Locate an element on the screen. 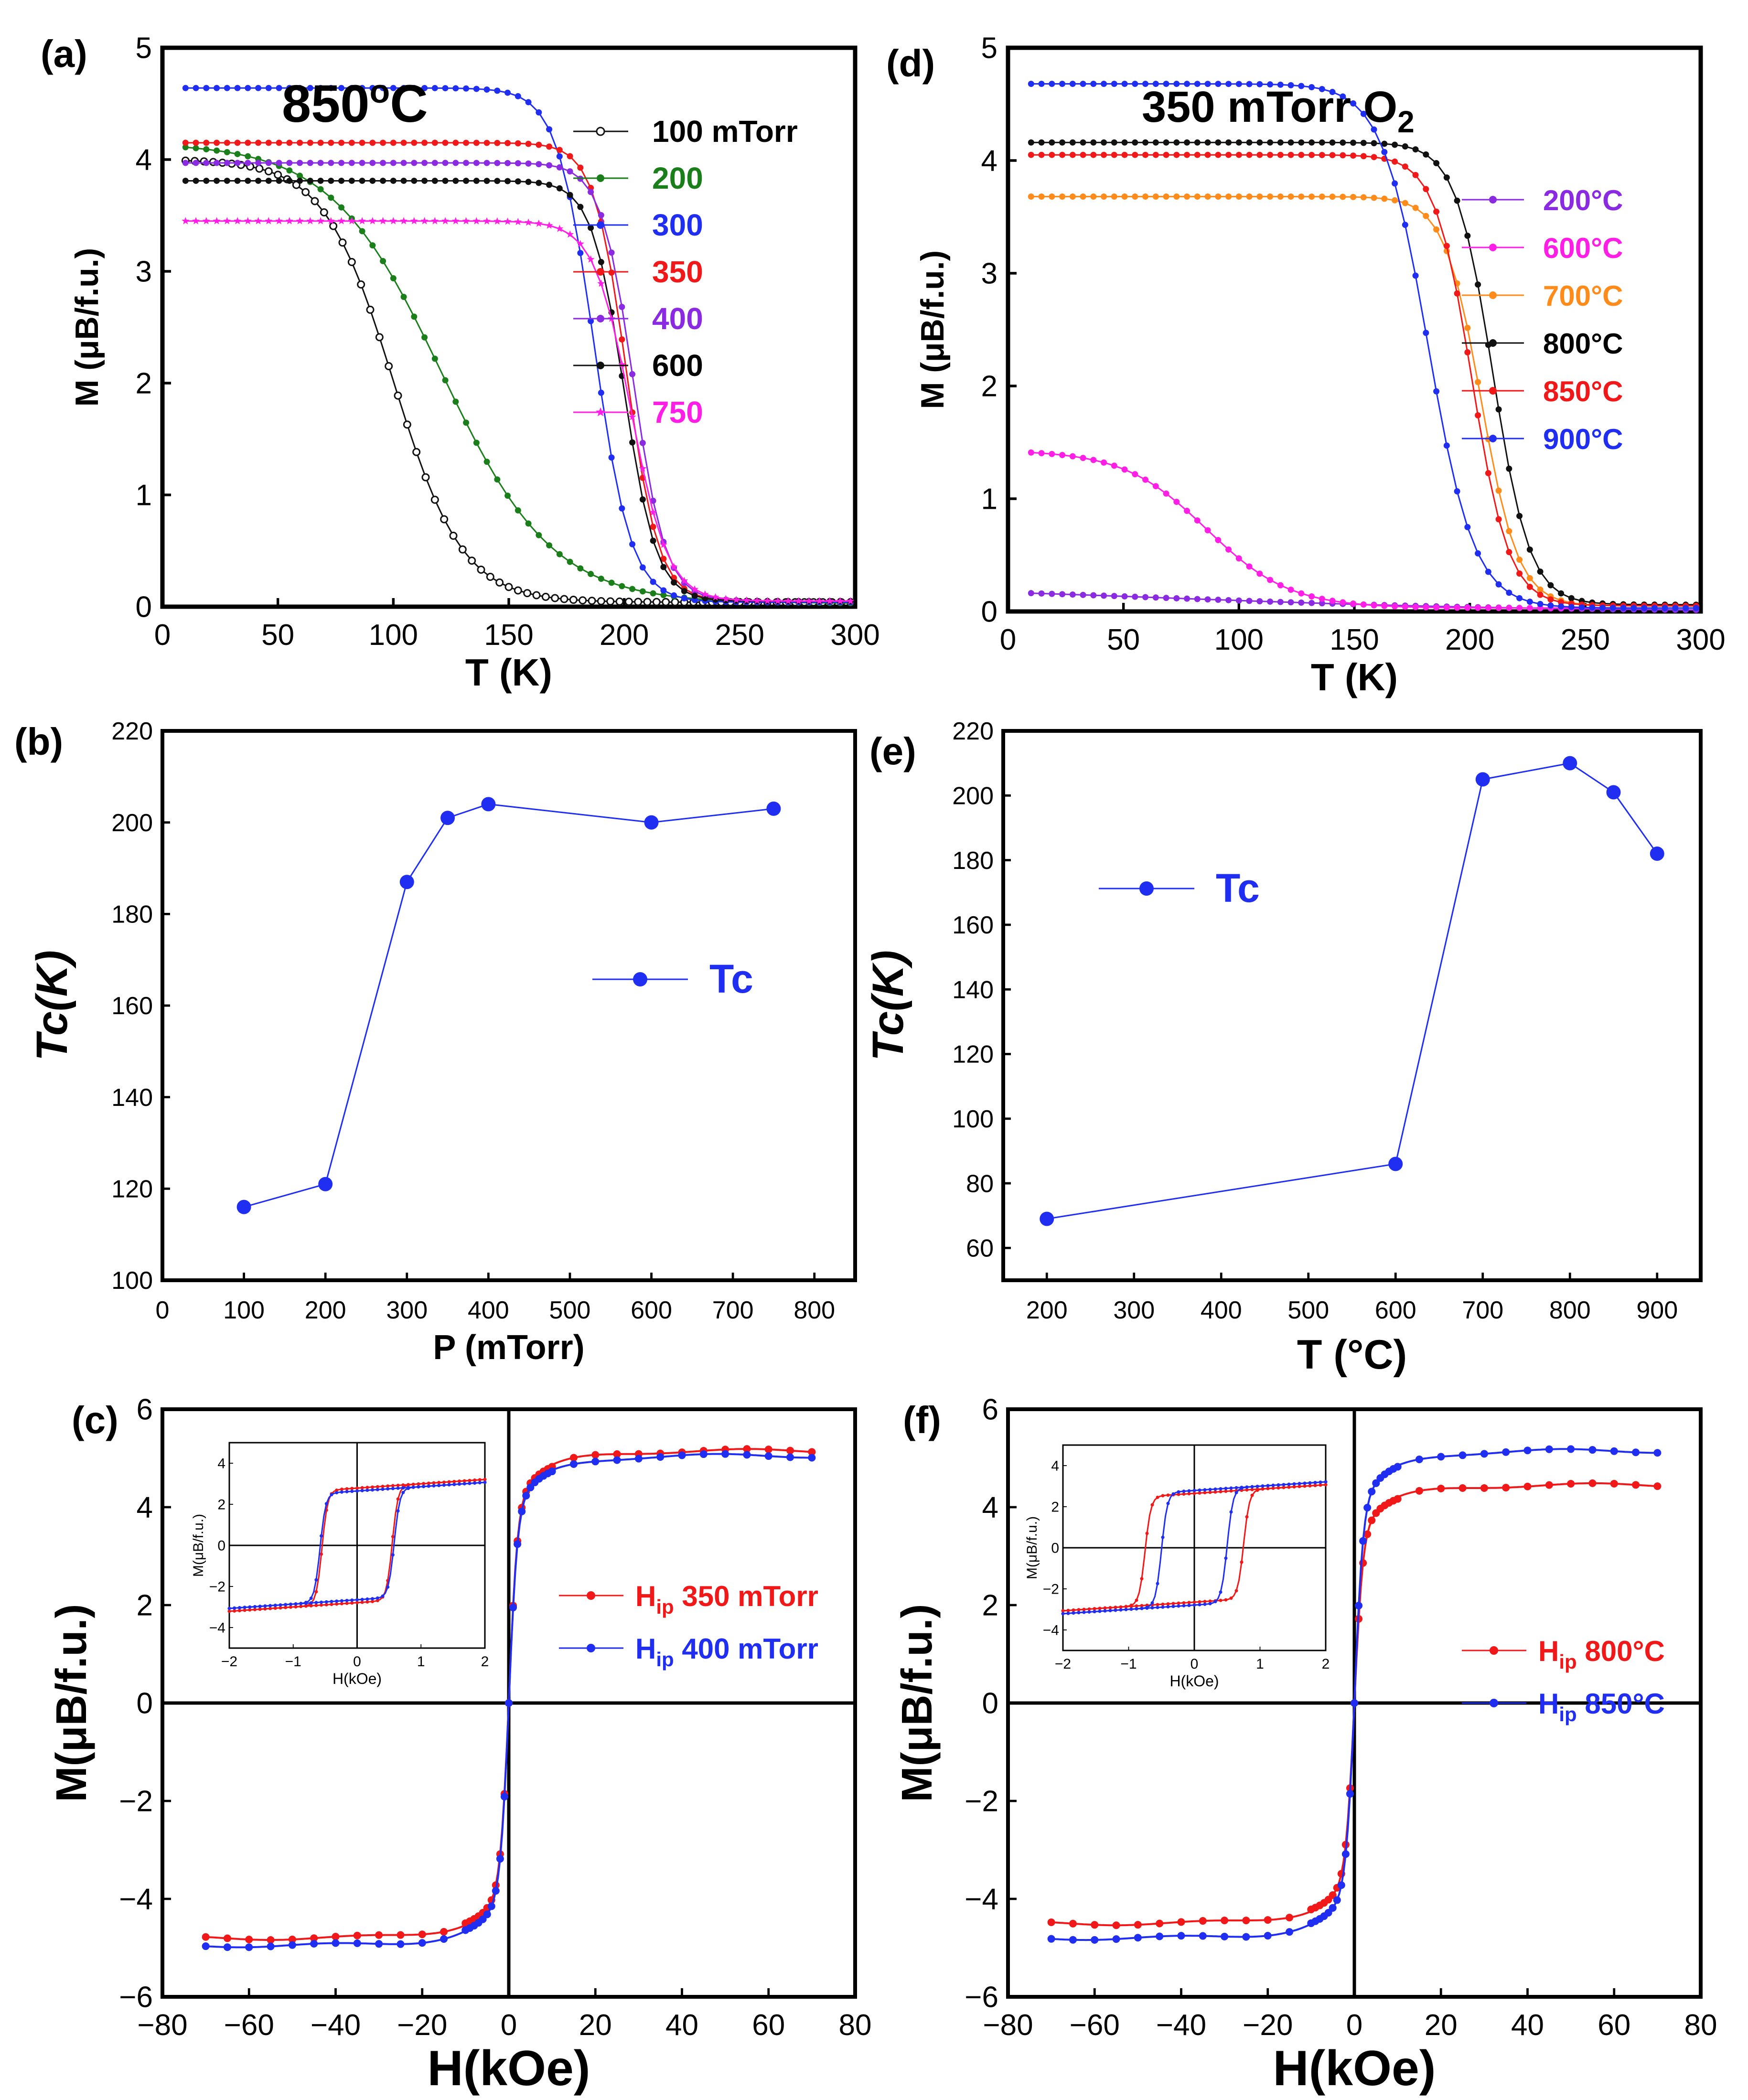  inset-y-tick-label: 2 is located at coordinates (221, 1505).